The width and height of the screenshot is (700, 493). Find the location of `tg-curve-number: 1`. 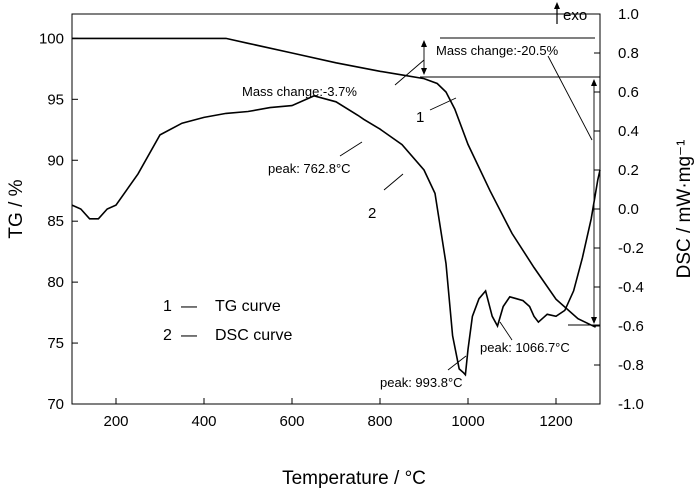

tg-curve-number: 1 is located at coordinates (420, 117).